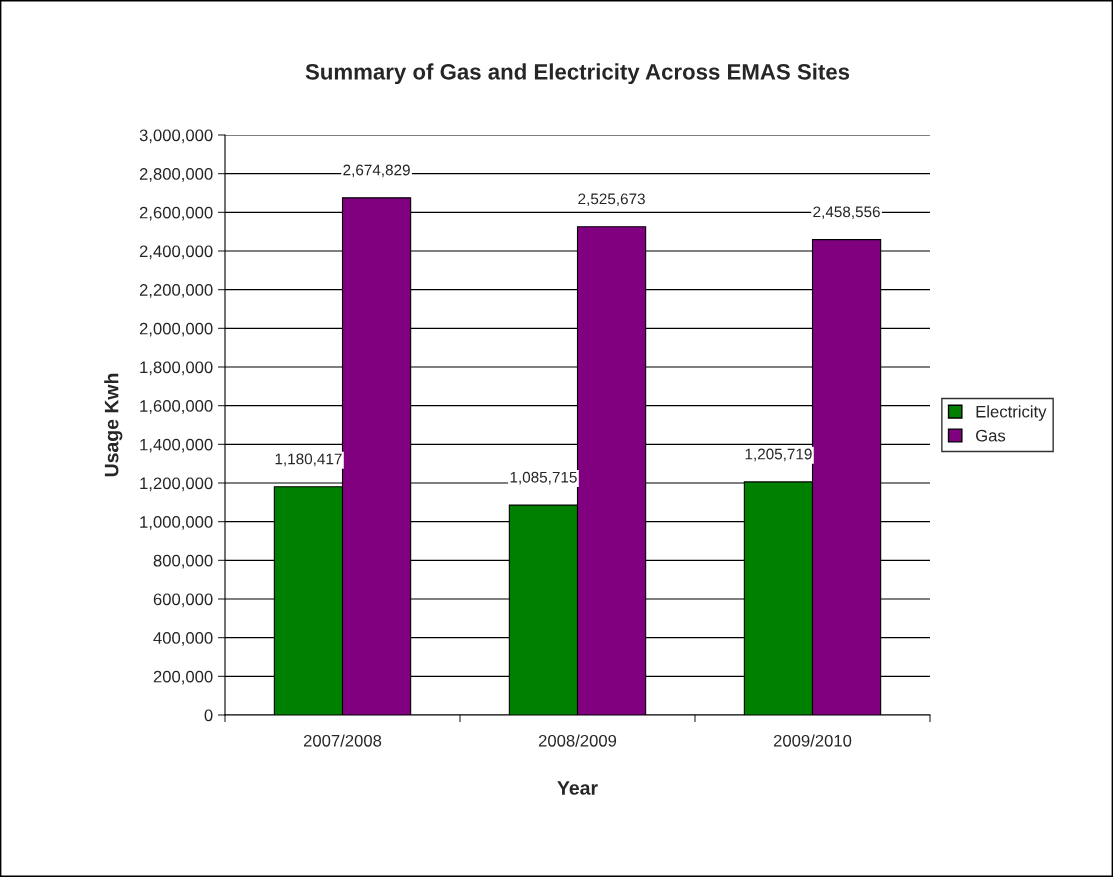 This screenshot has width=1113, height=877. I want to click on y-tick-label: 2,200,000, so click(176, 291).